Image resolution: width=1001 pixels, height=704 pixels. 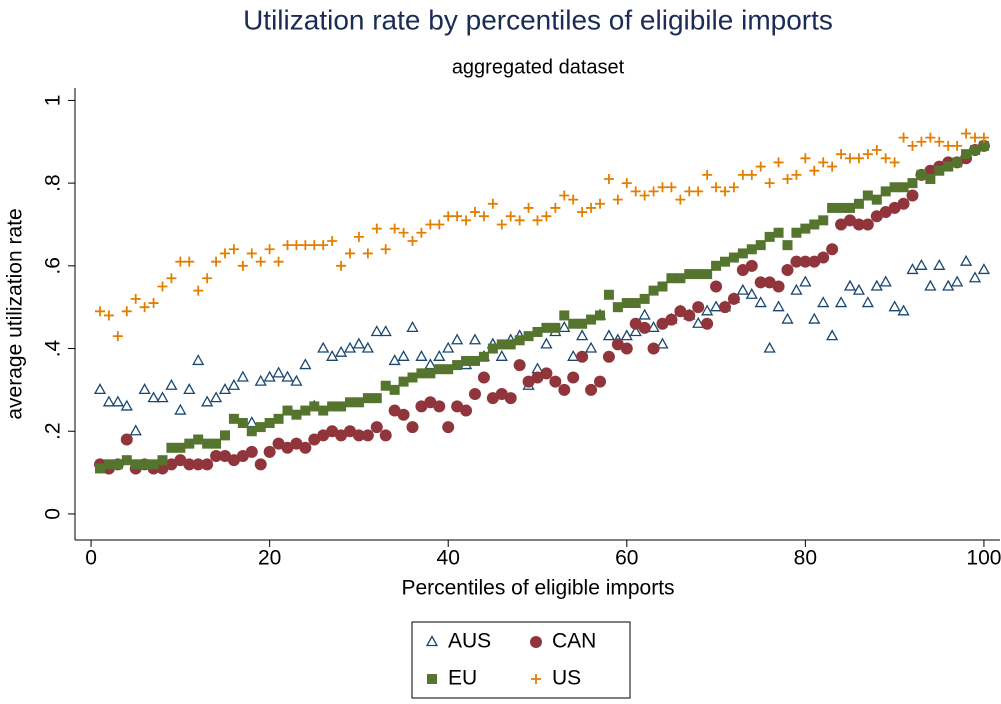 I want to click on y-tick-label: .6, so click(x=53, y=266).